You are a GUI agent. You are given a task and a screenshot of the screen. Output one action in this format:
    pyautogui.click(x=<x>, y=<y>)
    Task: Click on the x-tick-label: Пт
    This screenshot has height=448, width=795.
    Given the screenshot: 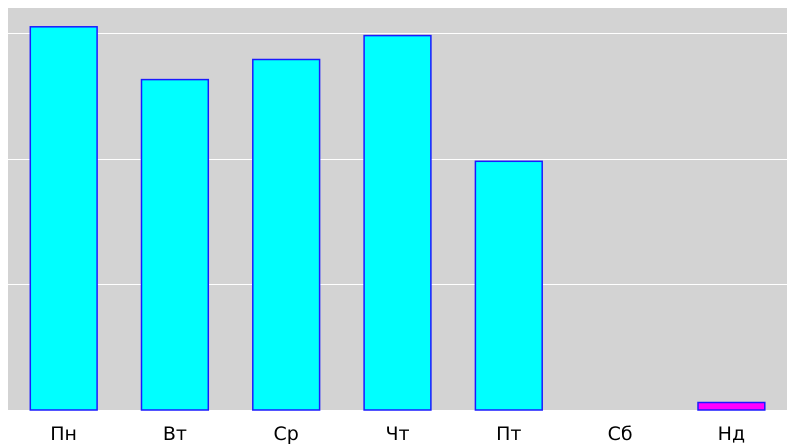 What is the action you would take?
    pyautogui.click(x=508, y=434)
    